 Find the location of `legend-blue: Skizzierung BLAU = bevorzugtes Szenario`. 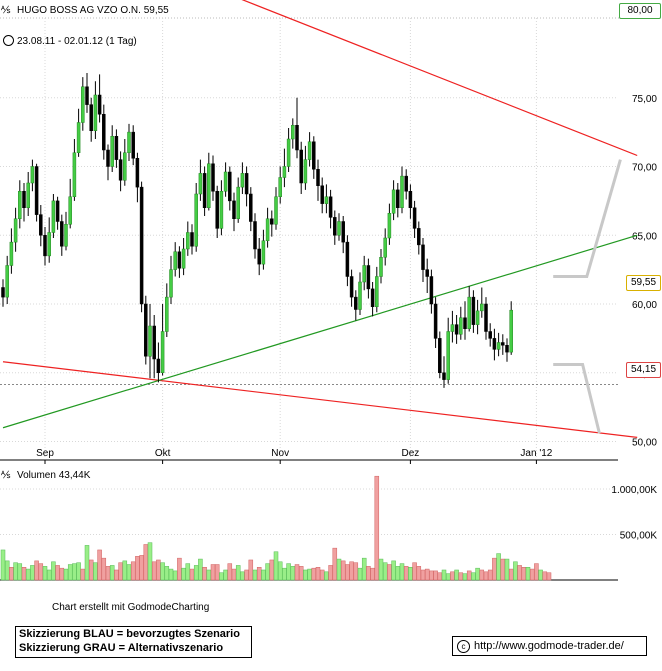

legend-blue: Skizzierung BLAU = bevorzugtes Szenario is located at coordinates (129, 634).